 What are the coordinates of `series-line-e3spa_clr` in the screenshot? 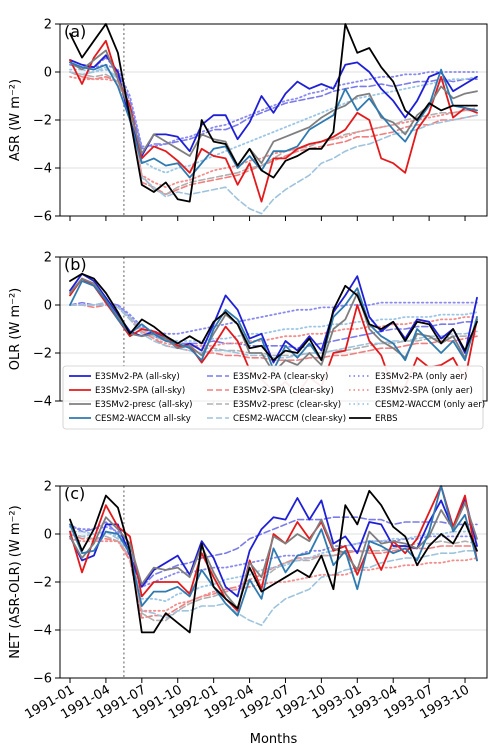 It's located at (273, 576).